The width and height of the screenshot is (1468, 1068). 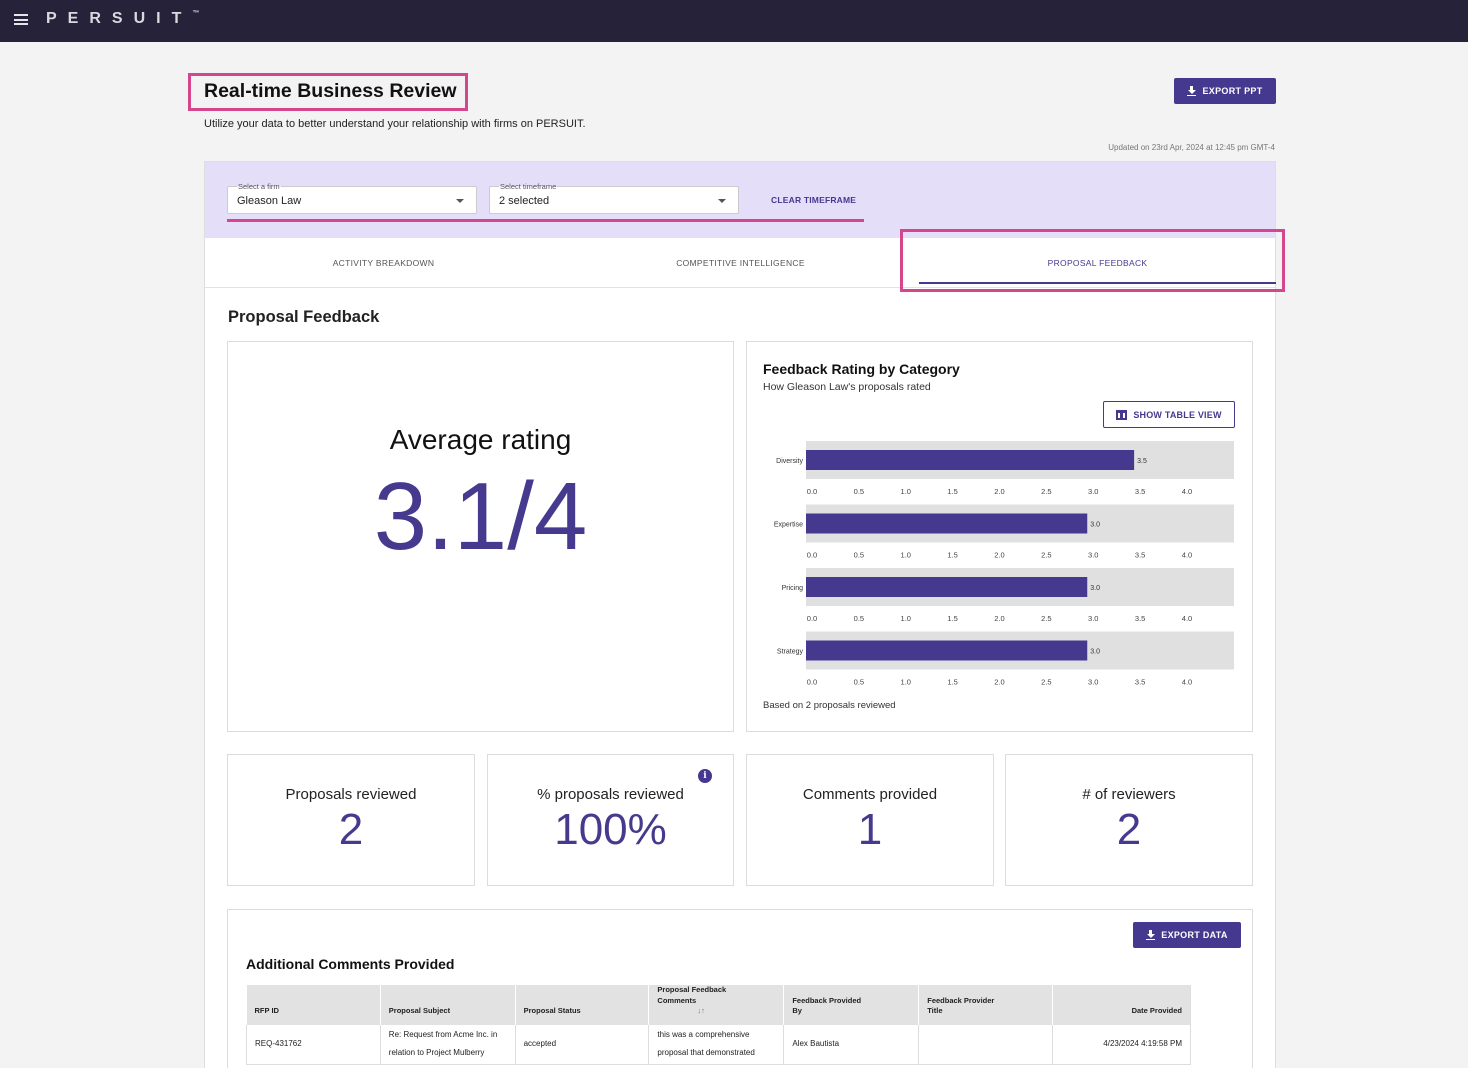 I want to click on column-header-label: RFP ID, so click(x=266, y=1010).